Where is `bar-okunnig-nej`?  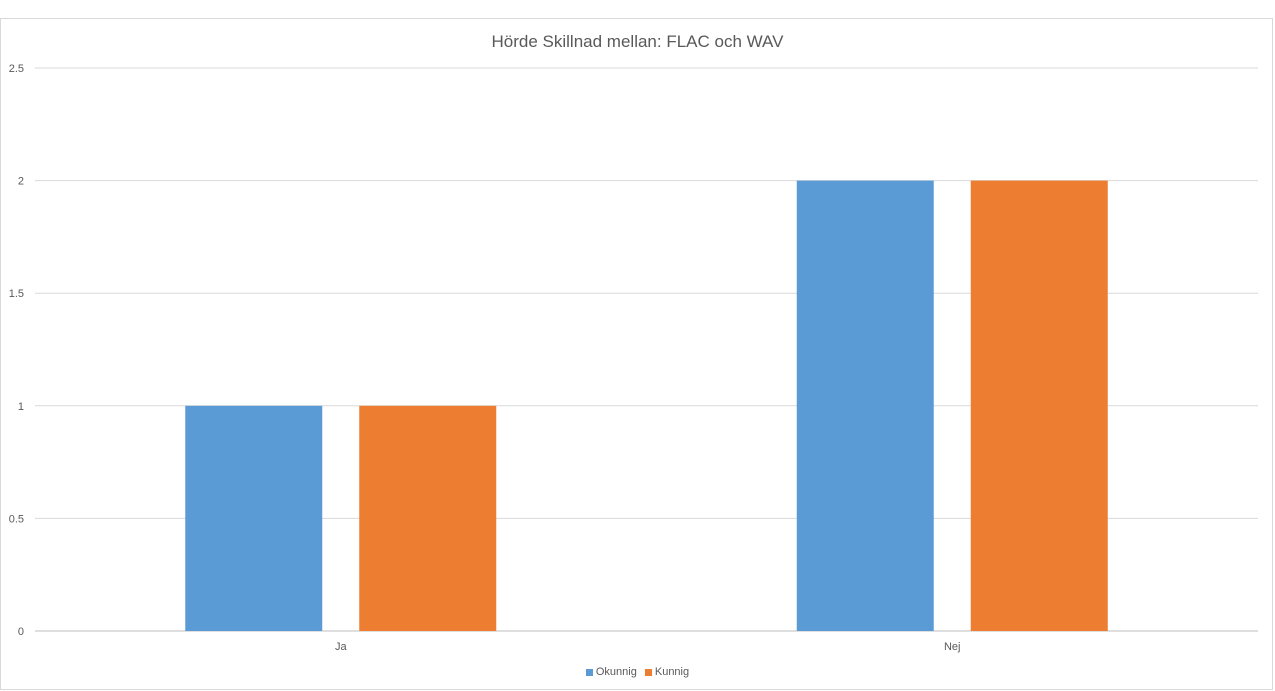 bar-okunnig-nej is located at coordinates (865, 405).